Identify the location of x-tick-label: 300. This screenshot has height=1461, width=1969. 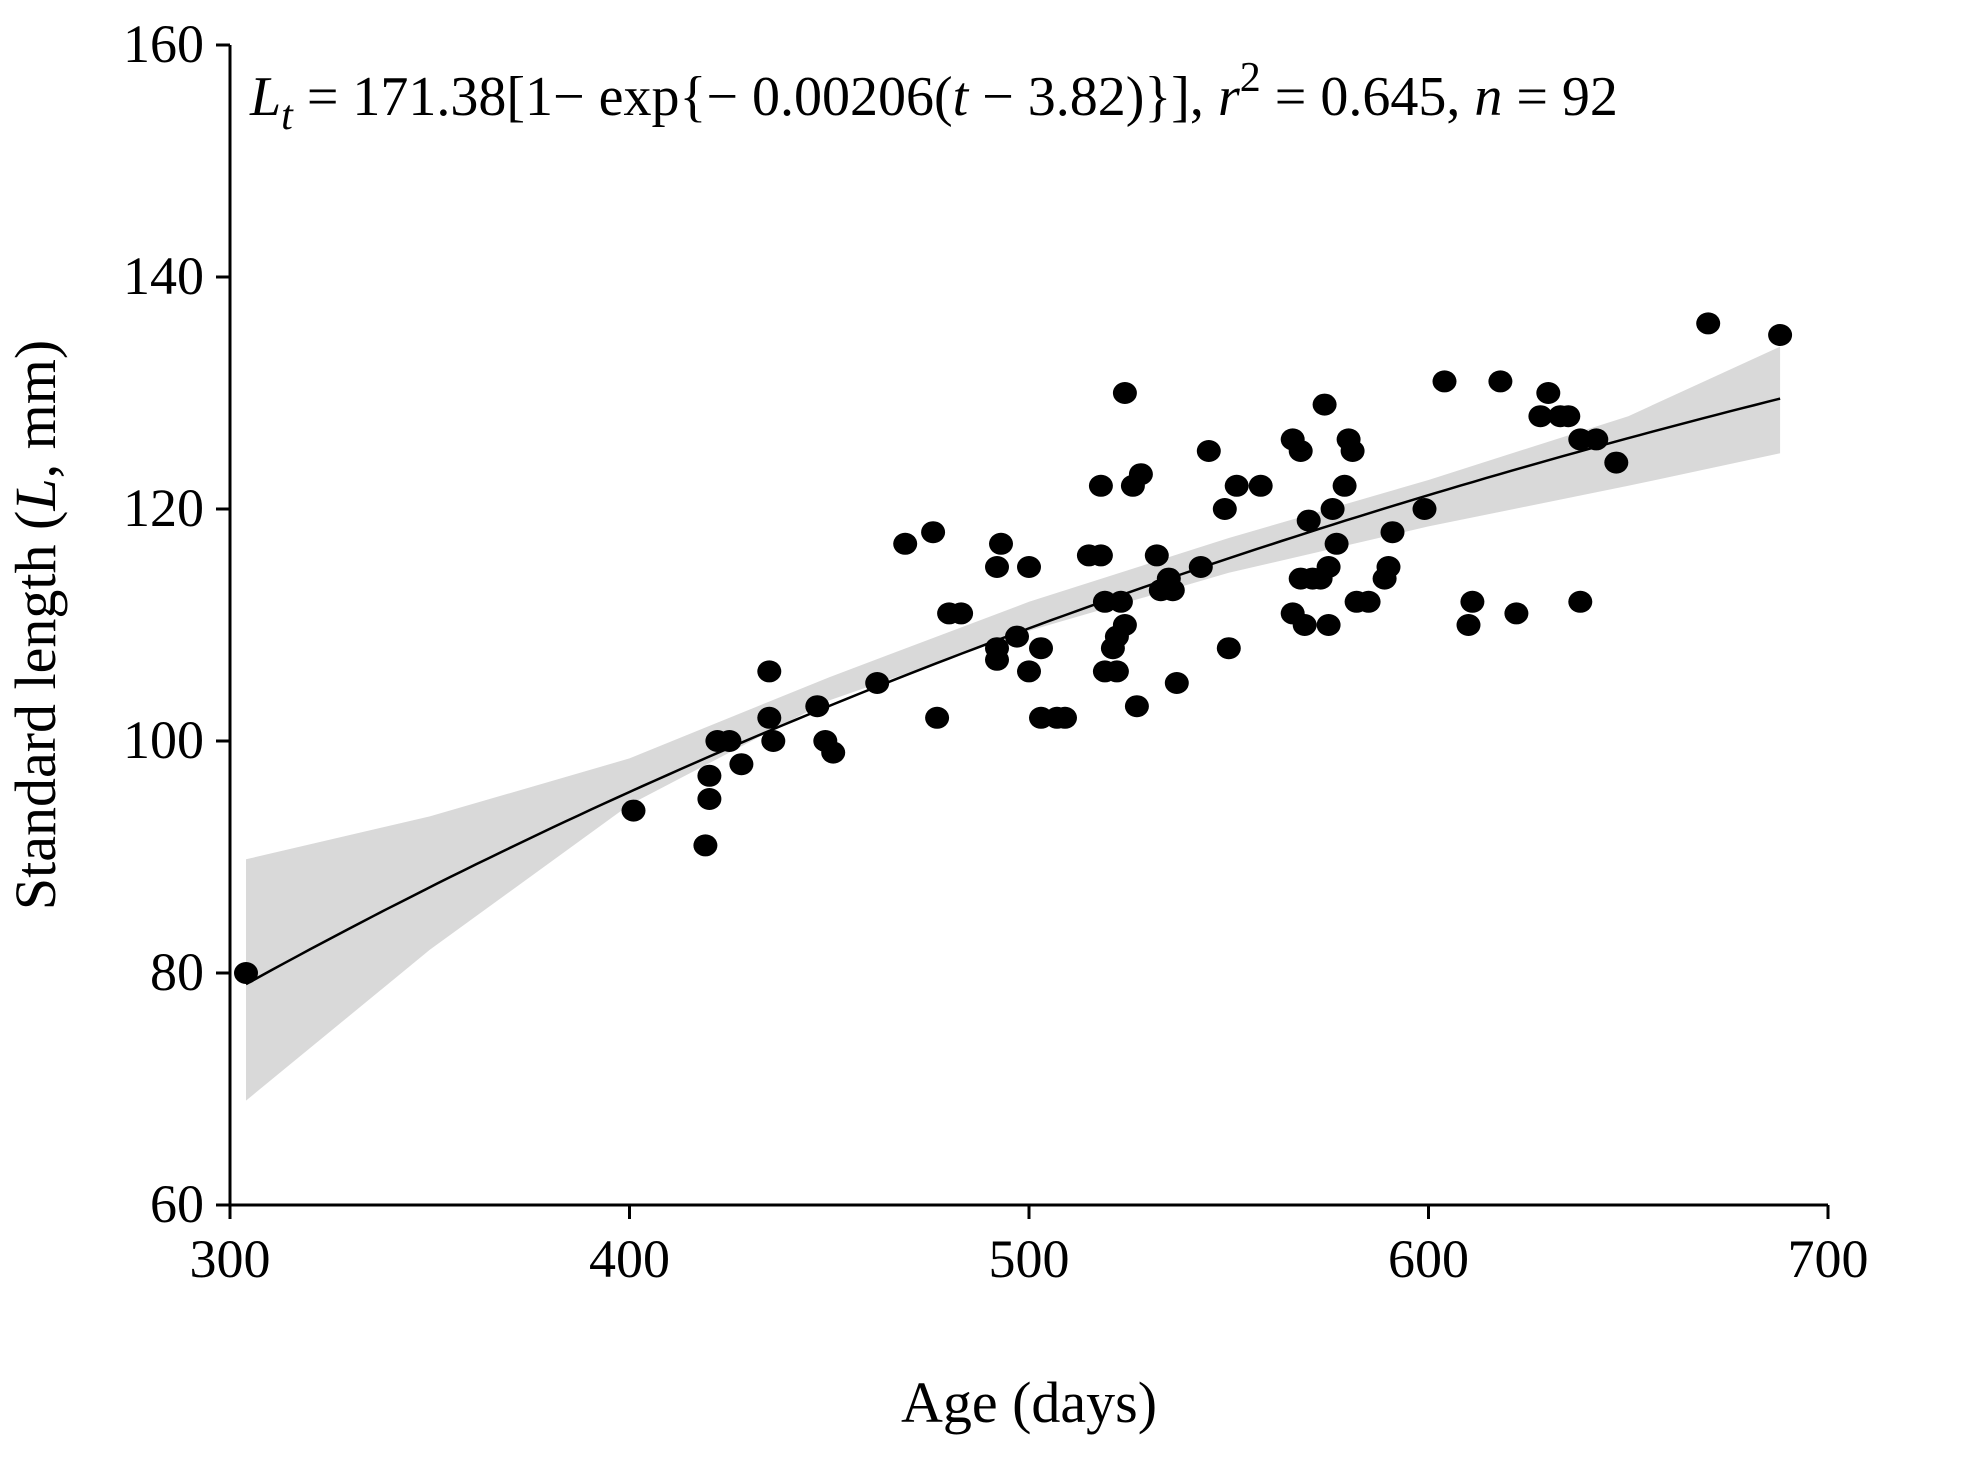
(230, 1259).